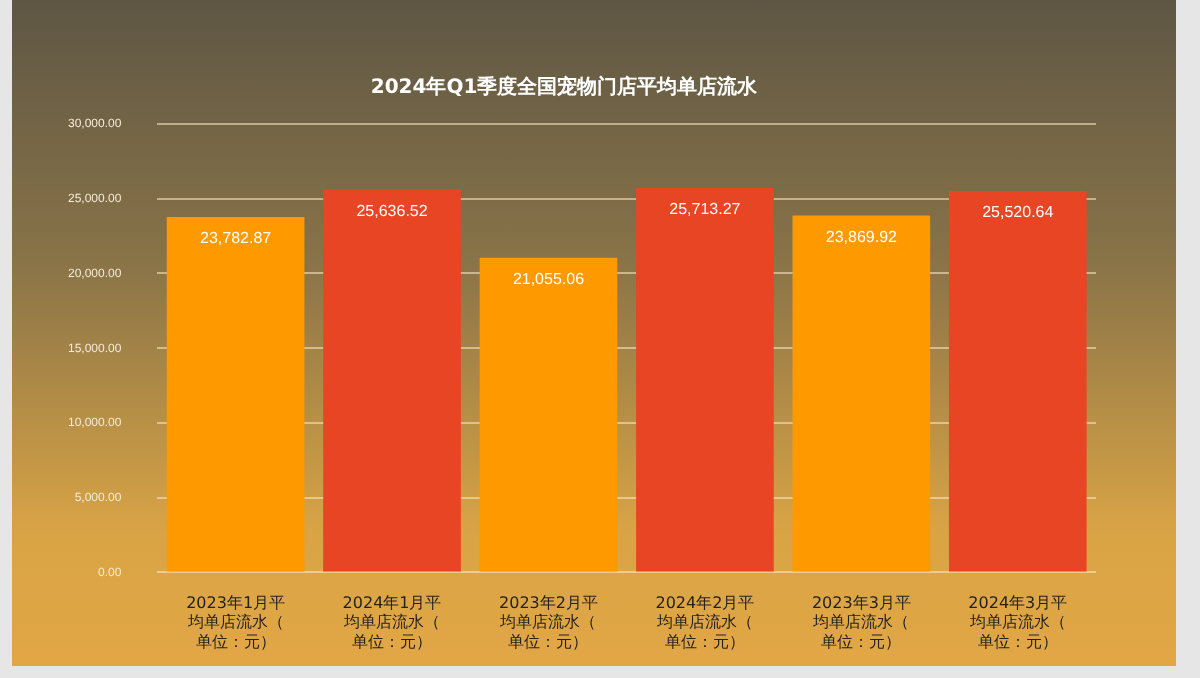 The height and width of the screenshot is (678, 1200). Describe the element at coordinates (705, 209) in the screenshot. I see `data-label: 25,713.27` at that location.